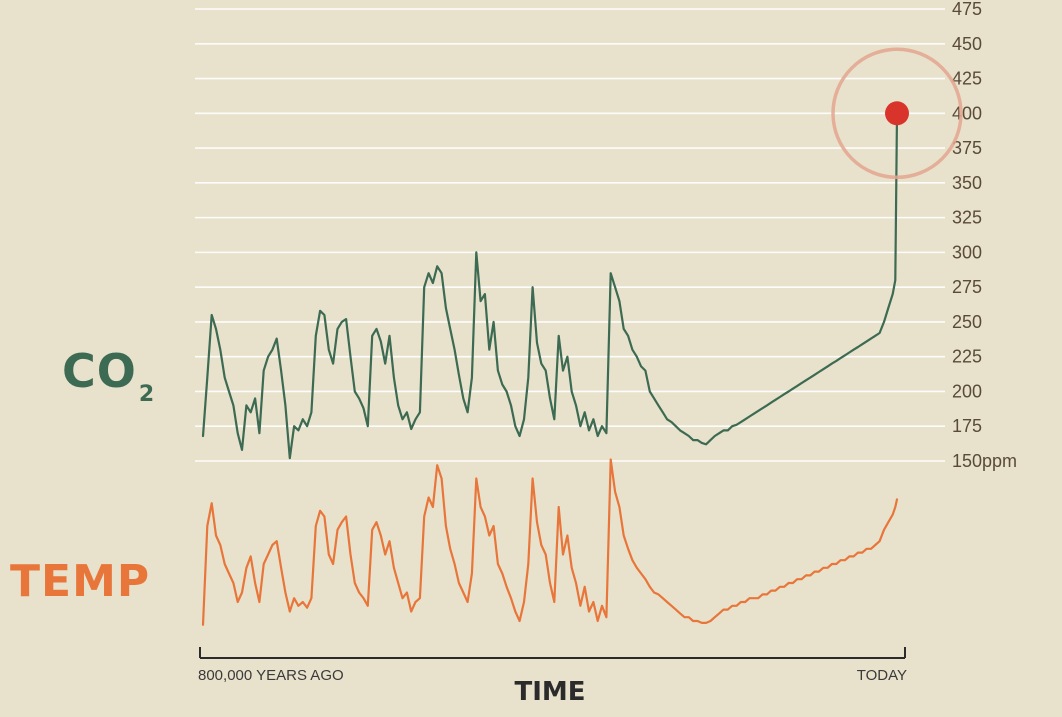  I want to click on highlight-point, so click(897, 113).